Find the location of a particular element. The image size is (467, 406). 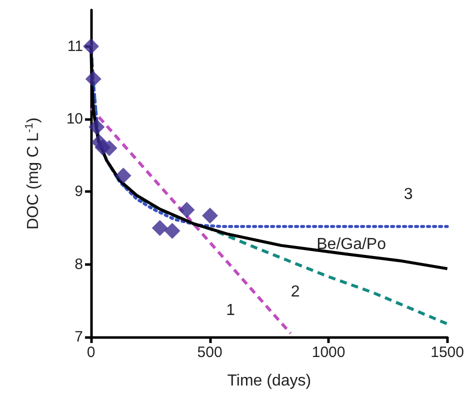

series-label: 2 is located at coordinates (295, 291).